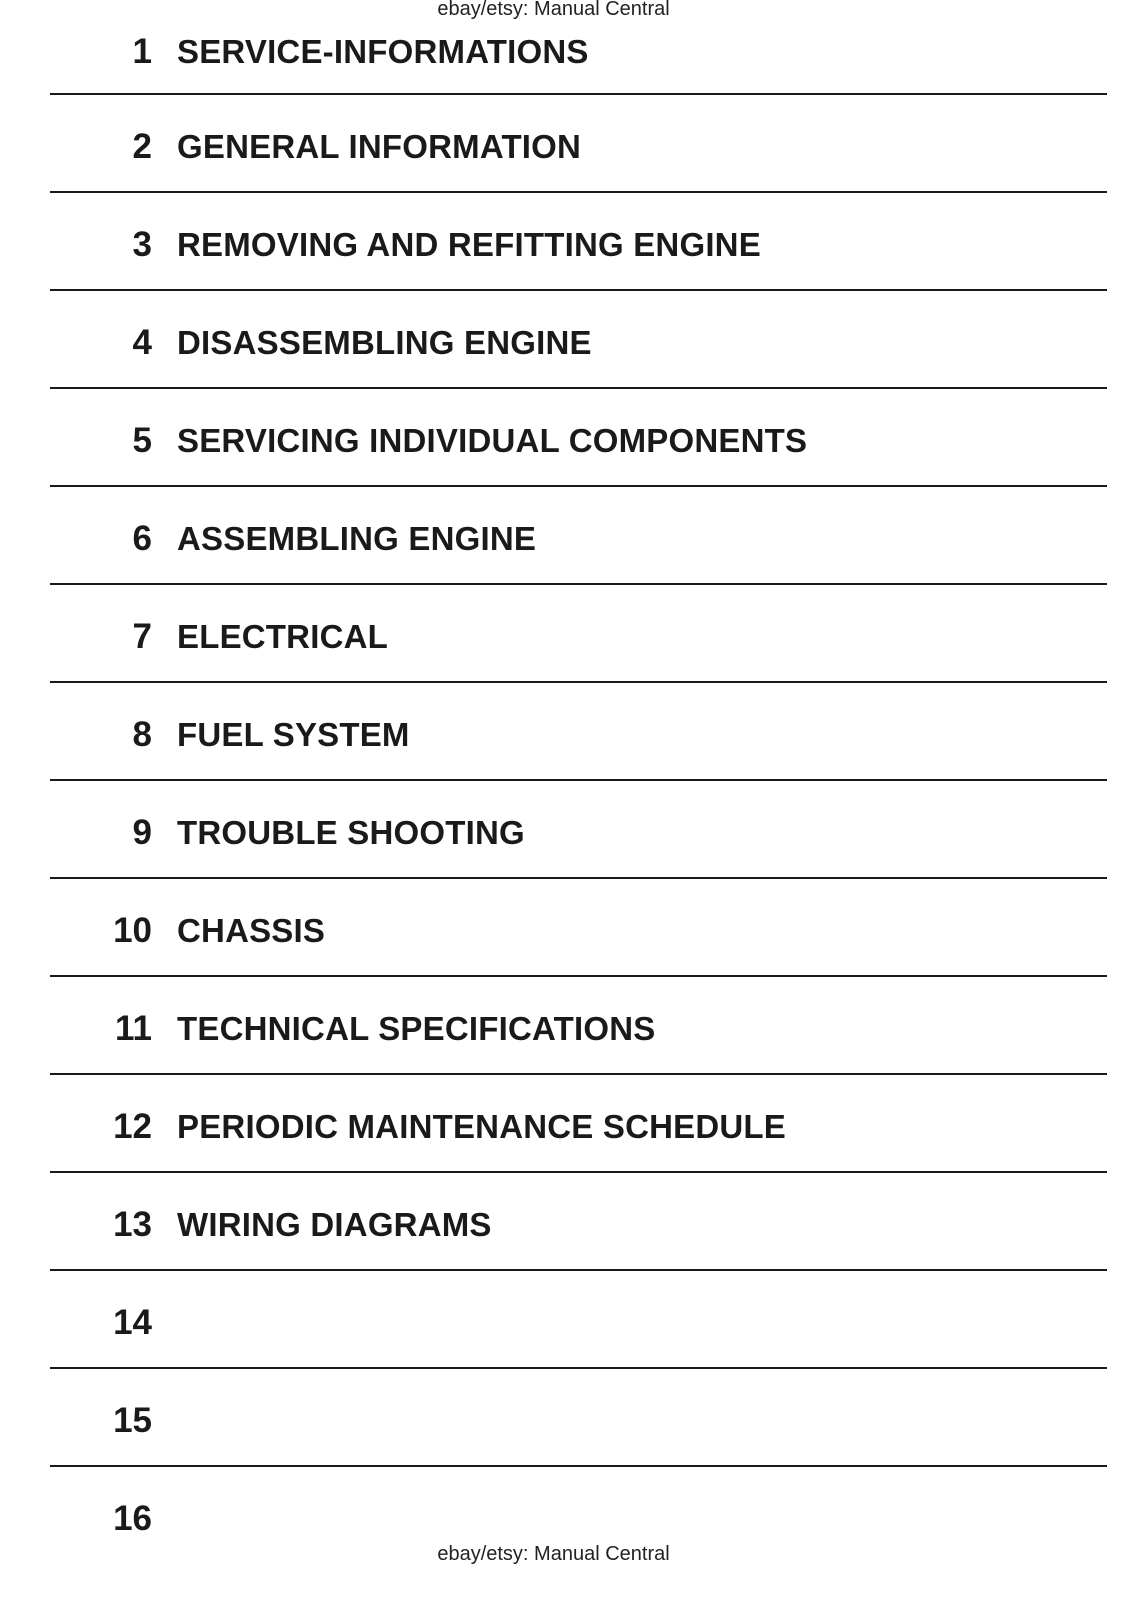 The image size is (1130, 1600). What do you see at coordinates (132, 1224) in the screenshot?
I see `section-number: 13` at bounding box center [132, 1224].